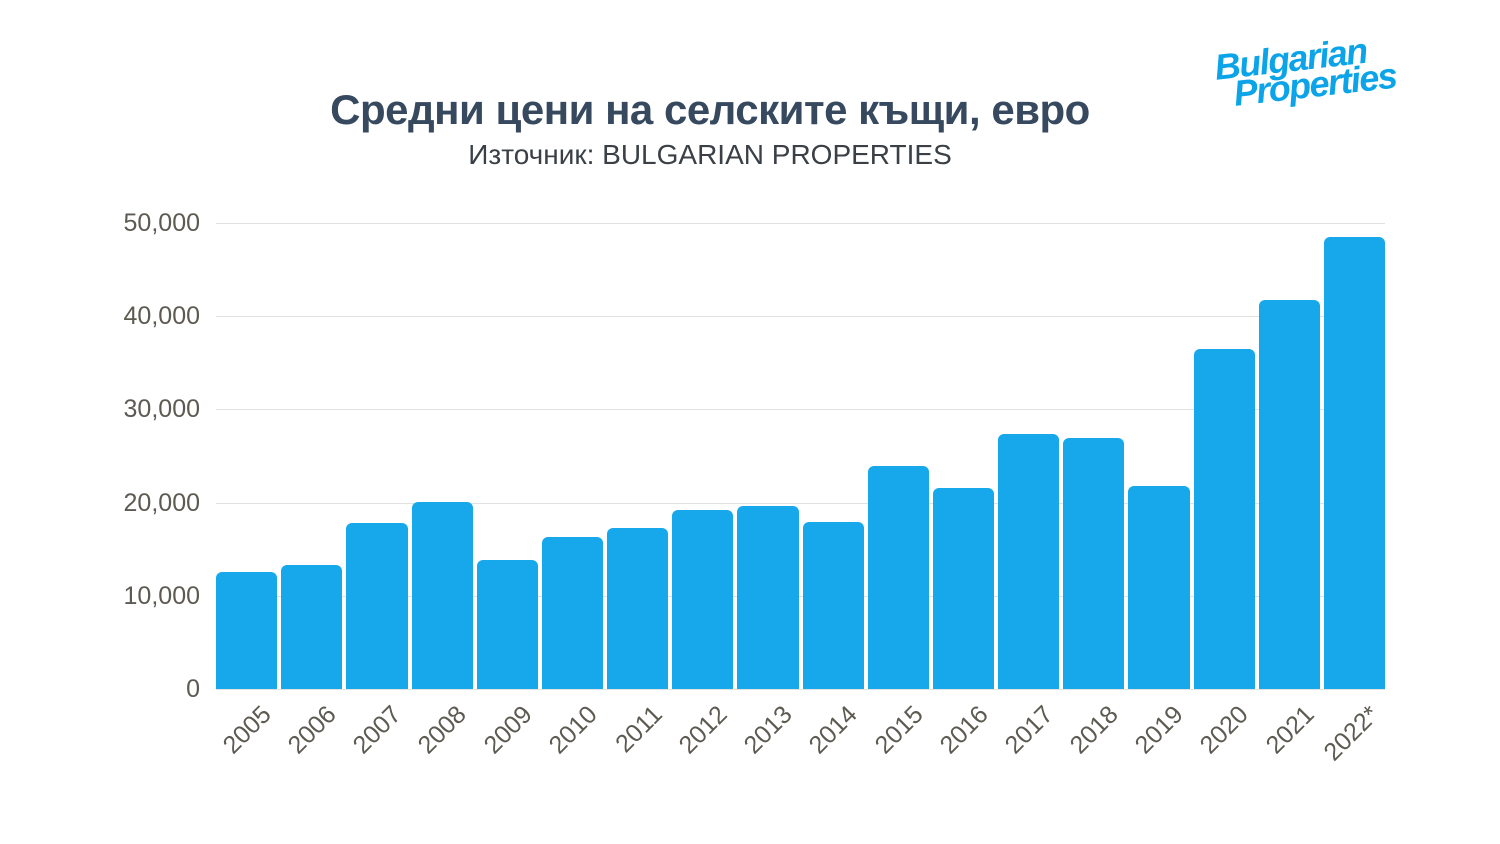 Image resolution: width=1500 pixels, height=844 pixels. Describe the element at coordinates (800, 596) in the screenshot. I see `gridline-10,000` at that location.